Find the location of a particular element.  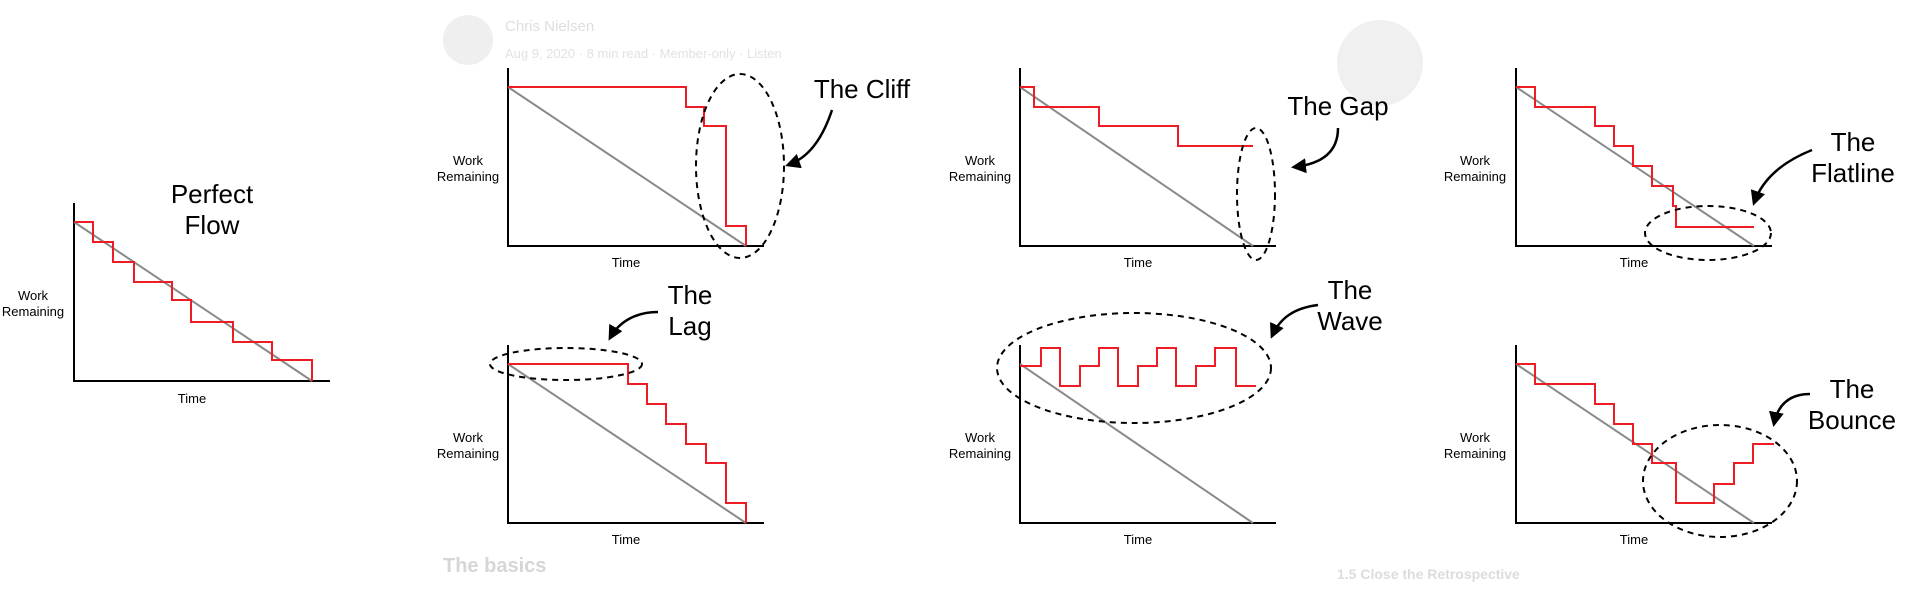

panel-cliff: Work Remaining Time The Cliff is located at coordinates (674, 169).